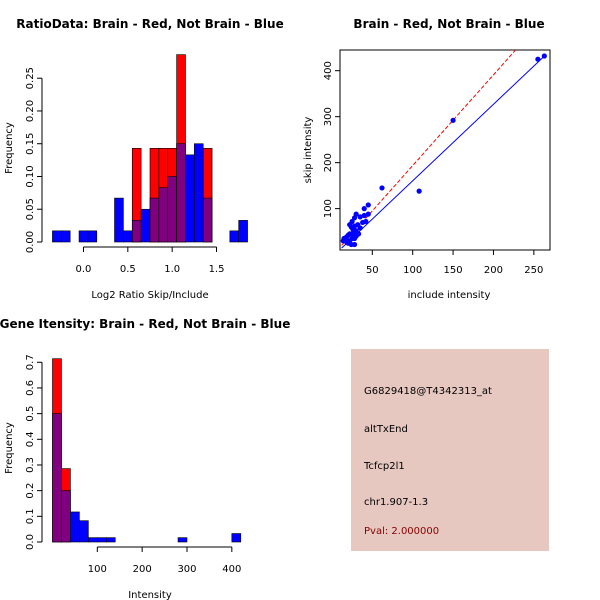 The image size is (600, 600). Describe the element at coordinates (449, 295) in the screenshot. I see `scatter-xlabel: include intensity` at that location.